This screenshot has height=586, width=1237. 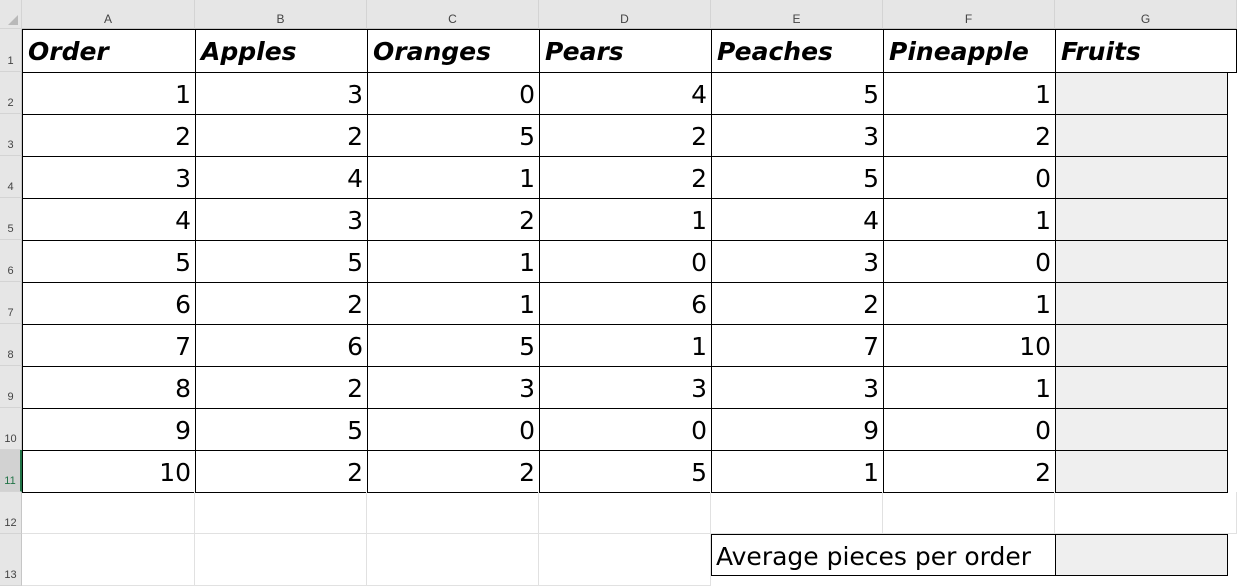 What do you see at coordinates (109, 51) in the screenshot?
I see `header-cell-order: Order` at bounding box center [109, 51].